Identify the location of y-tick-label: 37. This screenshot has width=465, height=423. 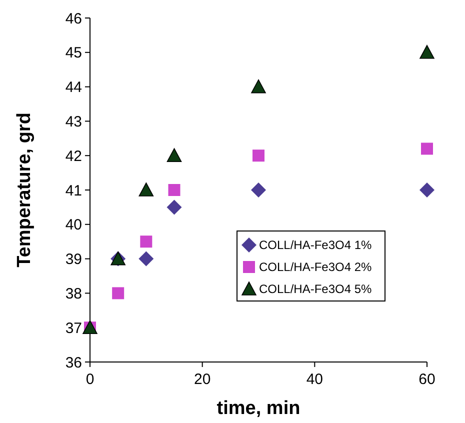
(73, 328).